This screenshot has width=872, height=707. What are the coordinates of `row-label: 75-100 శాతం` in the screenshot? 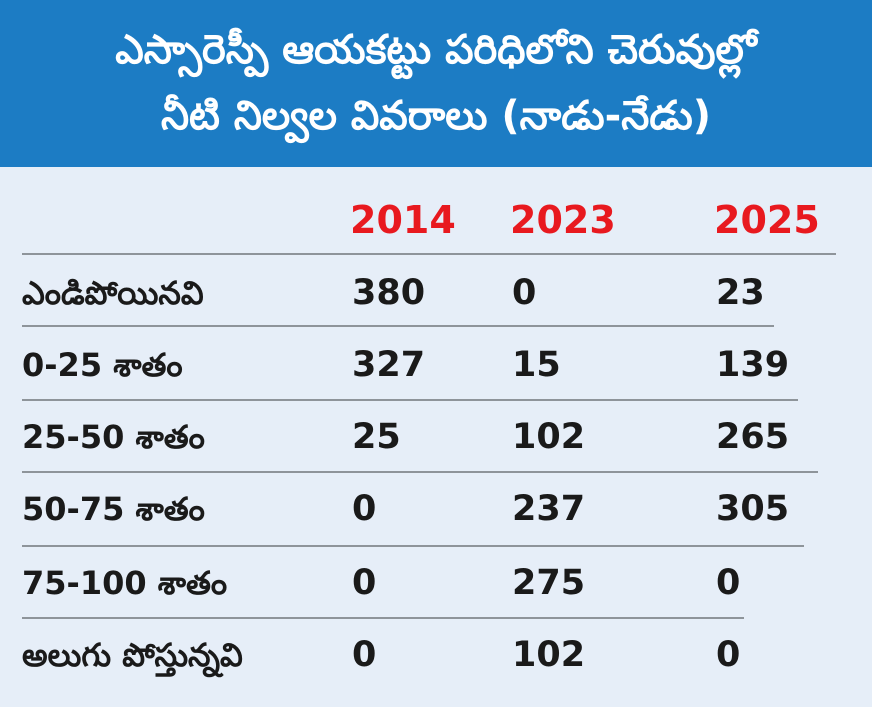 It's located at (125, 583).